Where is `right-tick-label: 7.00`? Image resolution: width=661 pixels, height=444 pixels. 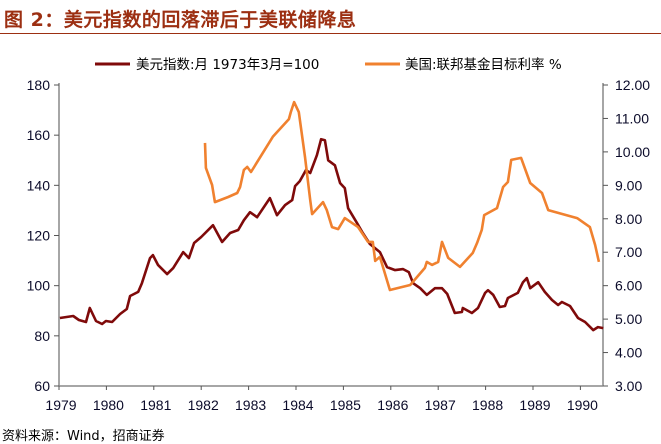
right-tick-label: 7.00 is located at coordinates (628, 252).